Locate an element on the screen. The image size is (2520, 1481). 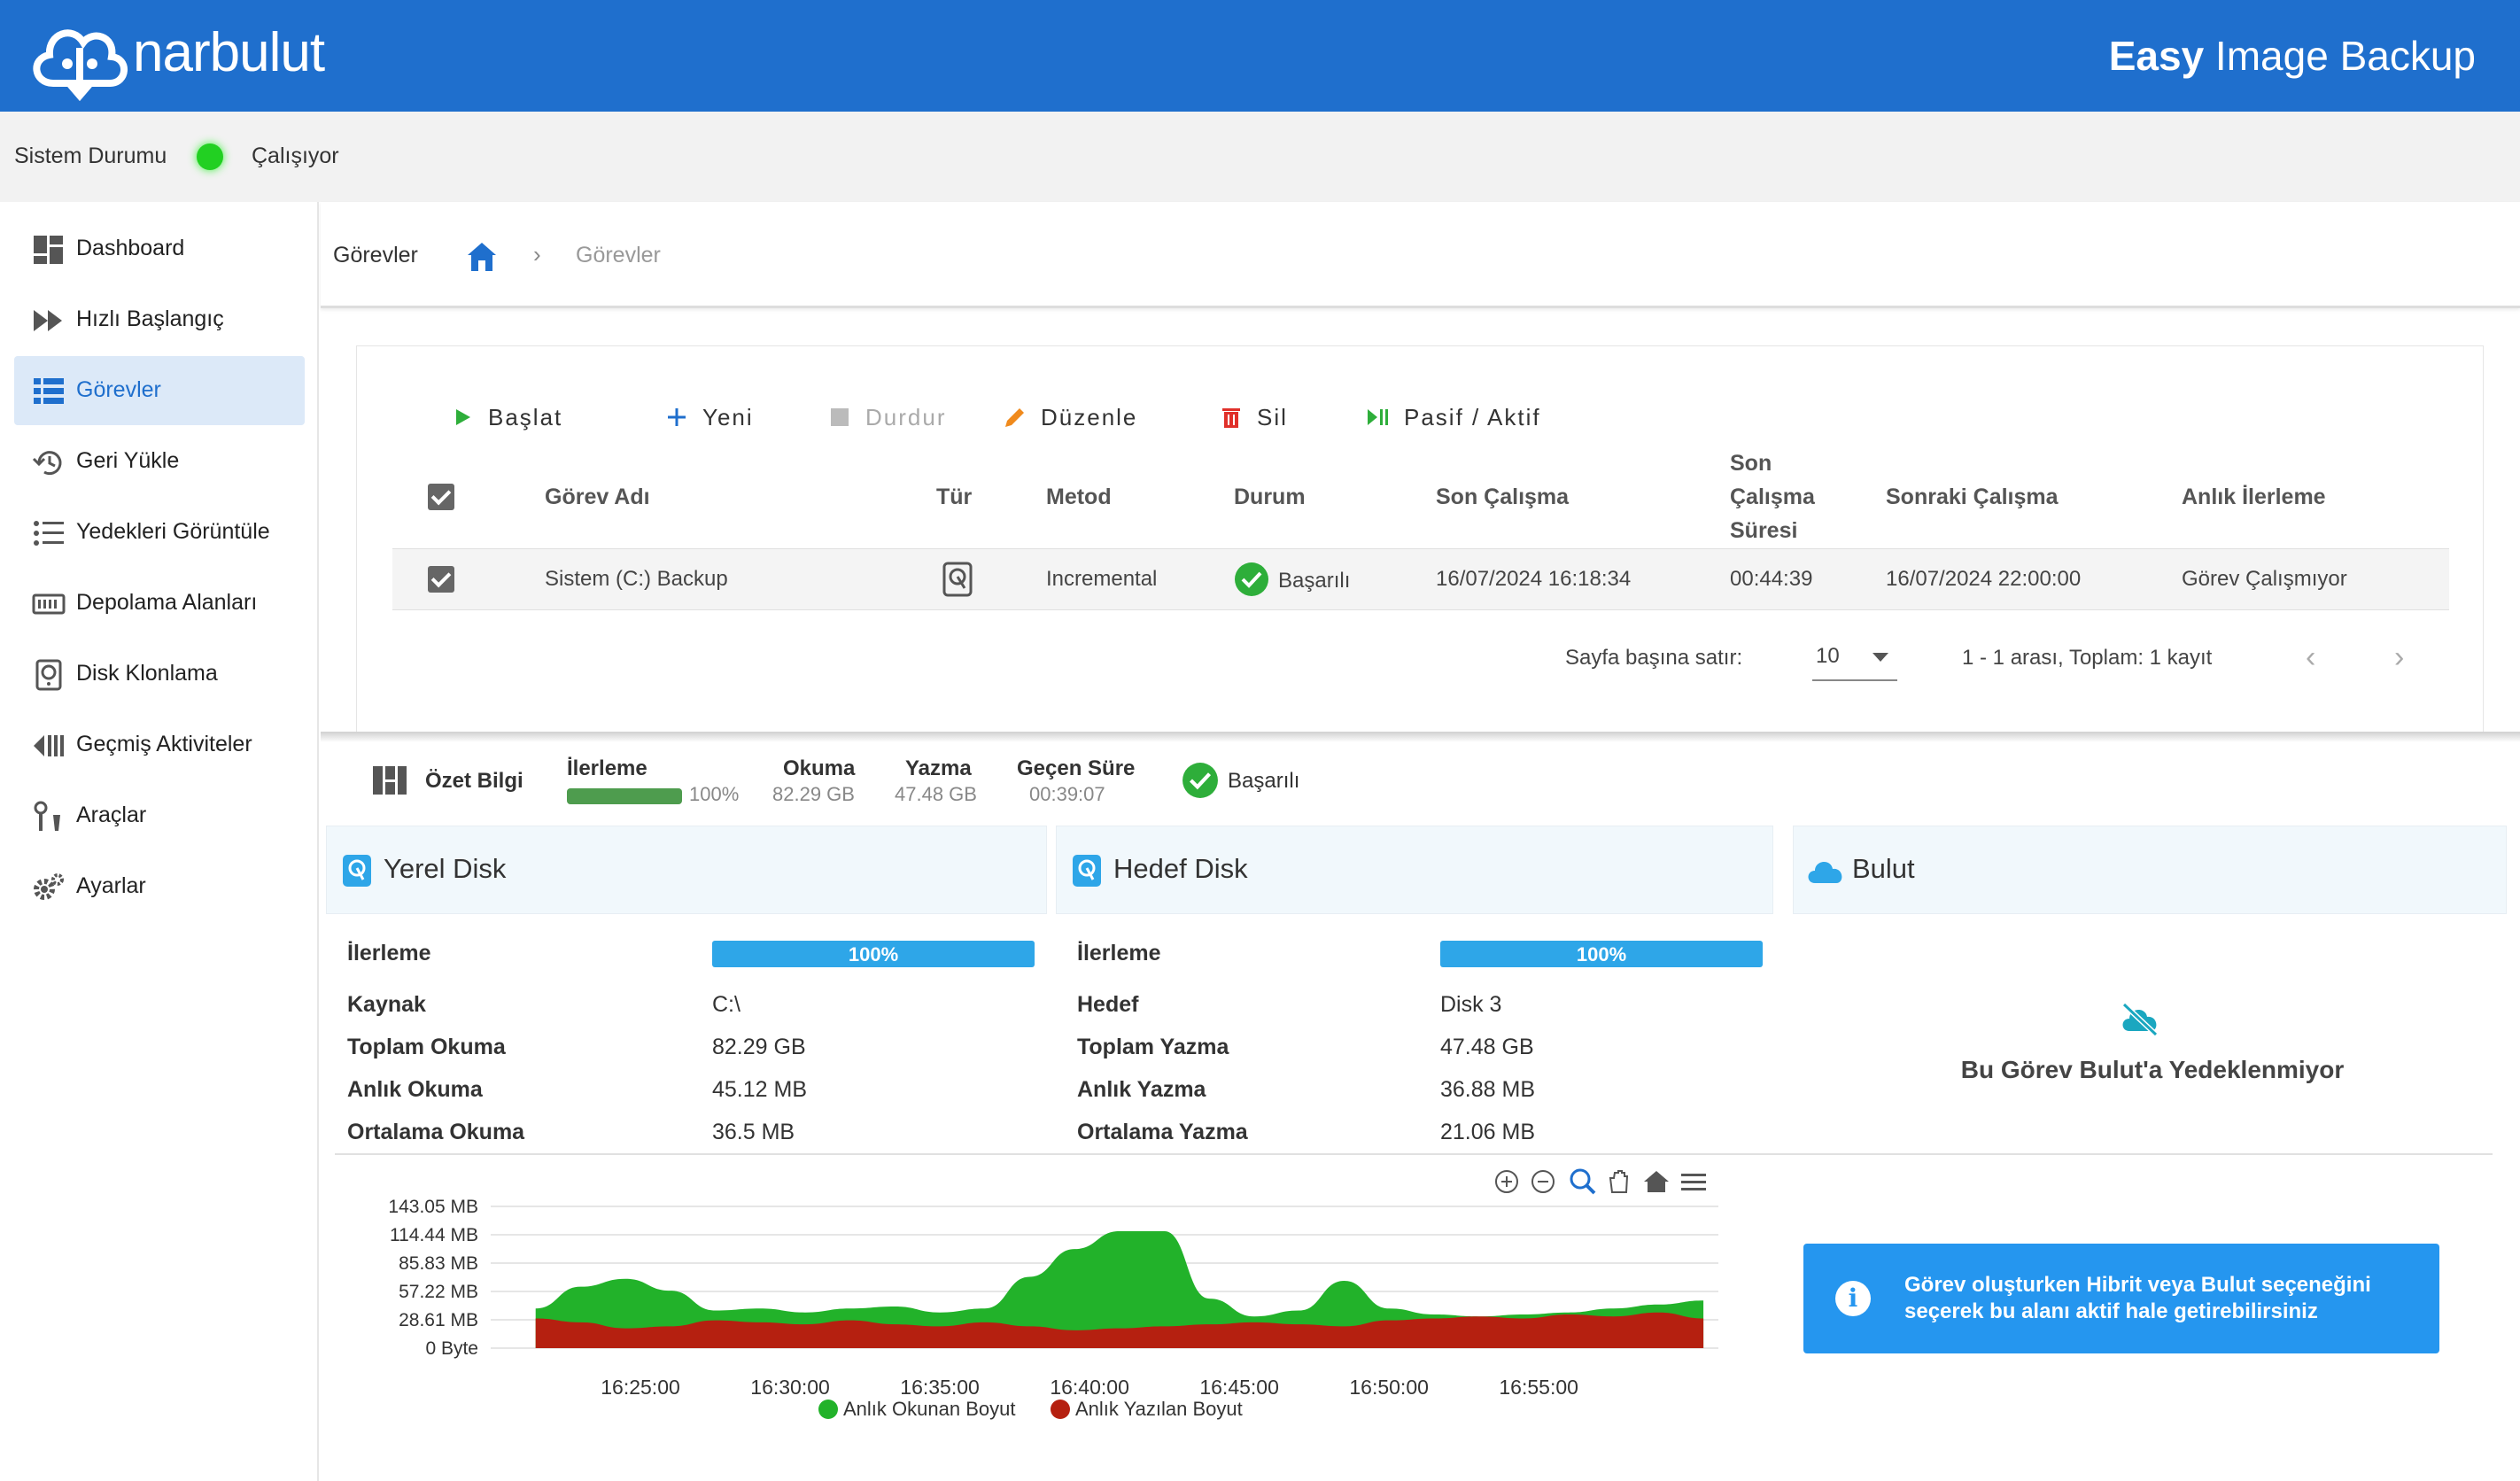
menu-icon is located at coordinates (1693, 1182).